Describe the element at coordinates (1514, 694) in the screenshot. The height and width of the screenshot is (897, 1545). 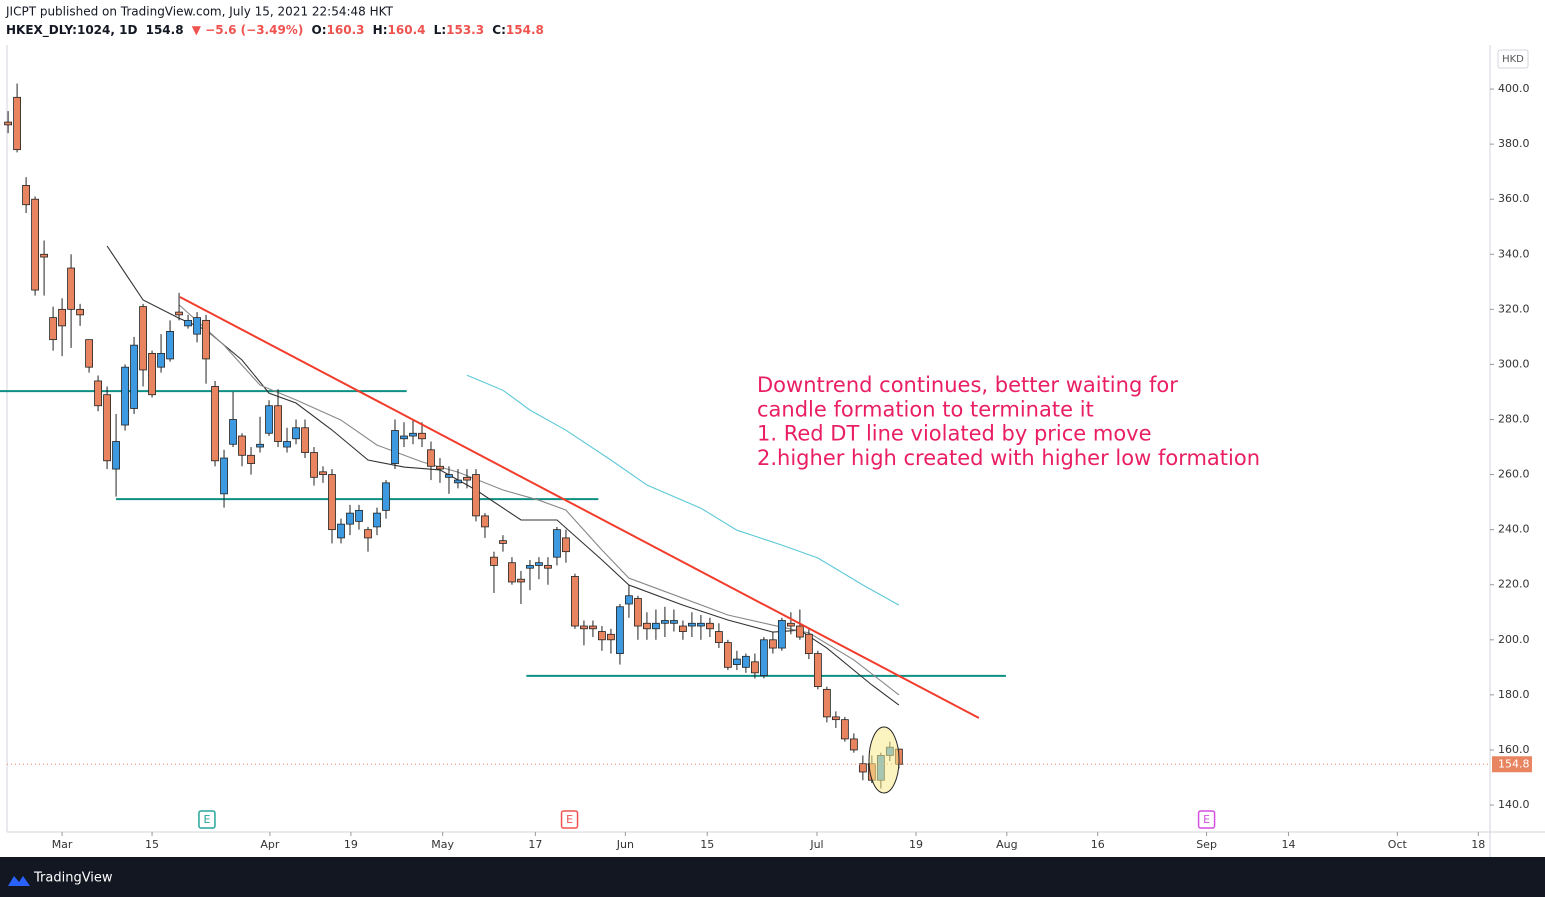
I see `y-tick-label: 180.0` at that location.